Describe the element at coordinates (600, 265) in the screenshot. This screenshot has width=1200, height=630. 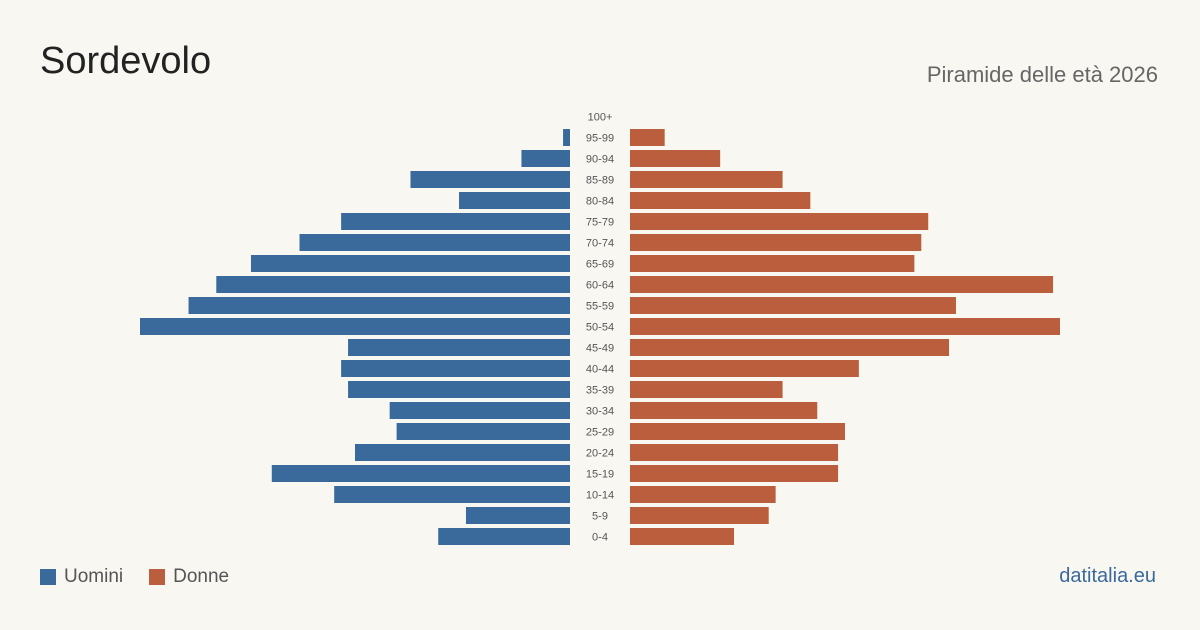
I see `age-group-label: 65-69` at that location.